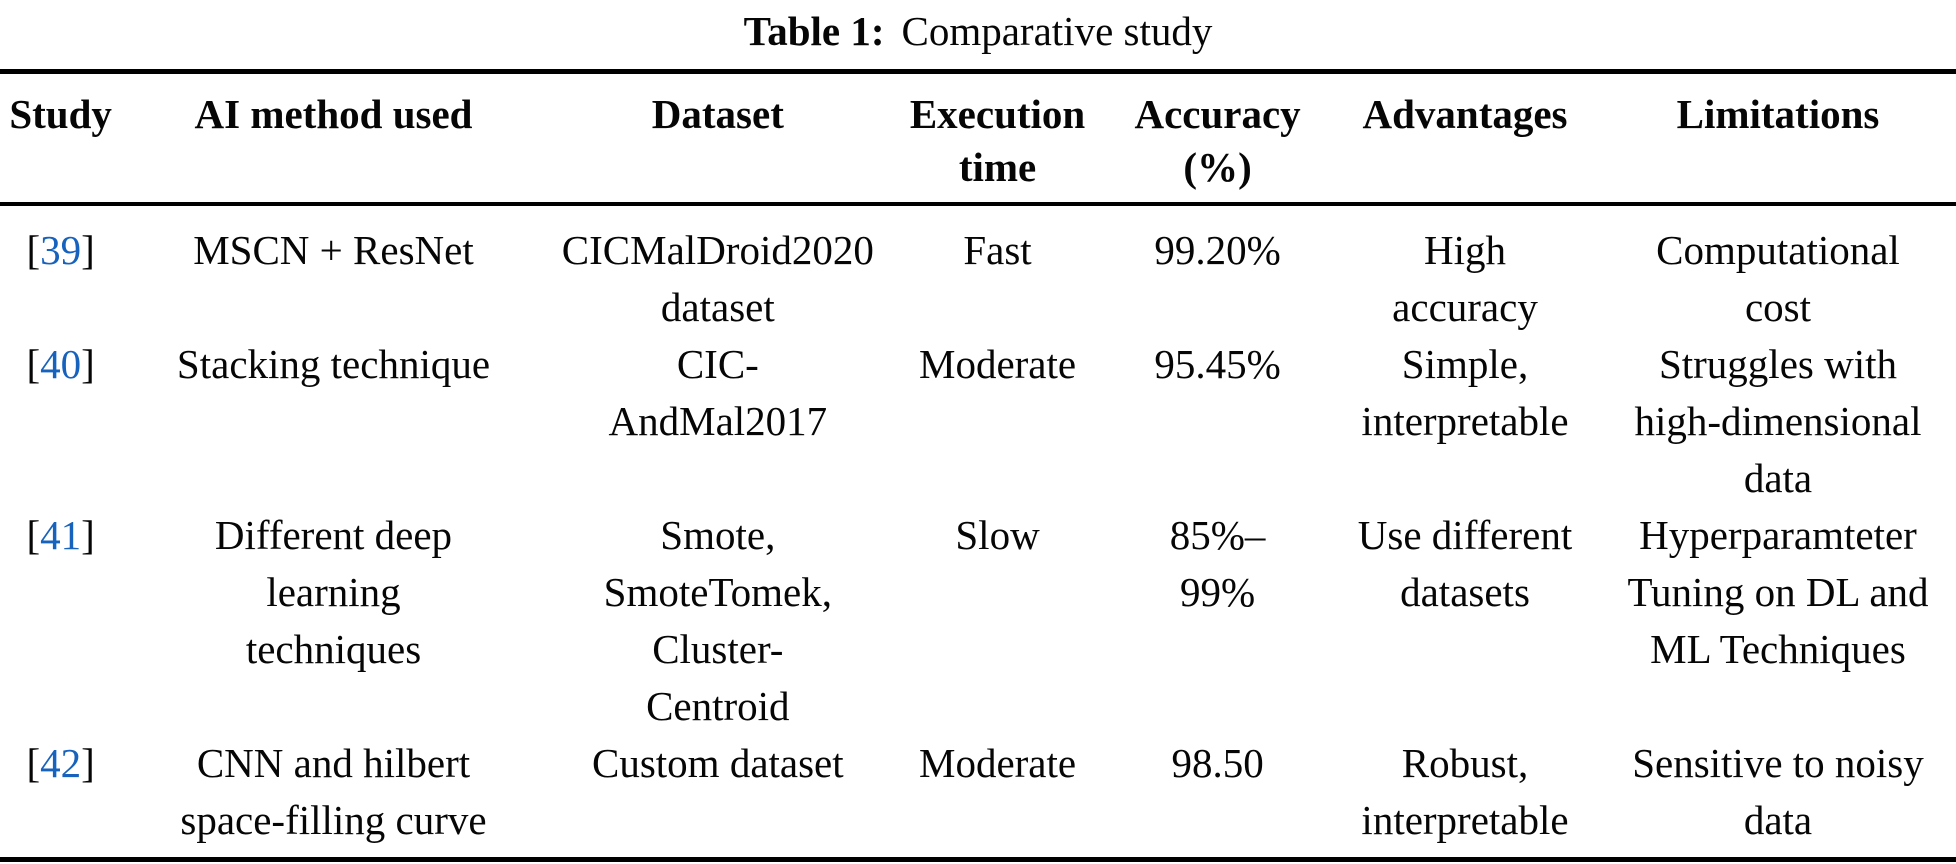 Image resolution: width=1956 pixels, height=864 pixels. What do you see at coordinates (1465, 278) in the screenshot?
I see `advantages-cell: High accuracy` at bounding box center [1465, 278].